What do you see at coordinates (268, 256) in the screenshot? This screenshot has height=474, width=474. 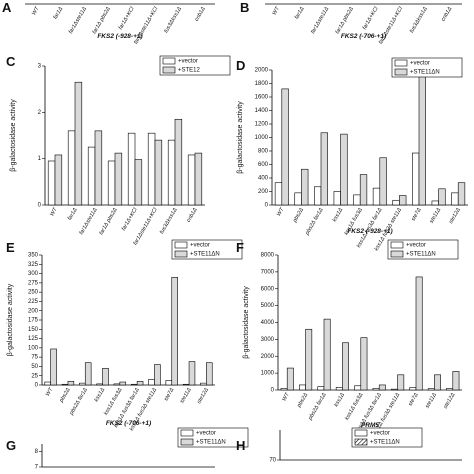 I see `y-tick-label: 8000` at bounding box center [268, 256].